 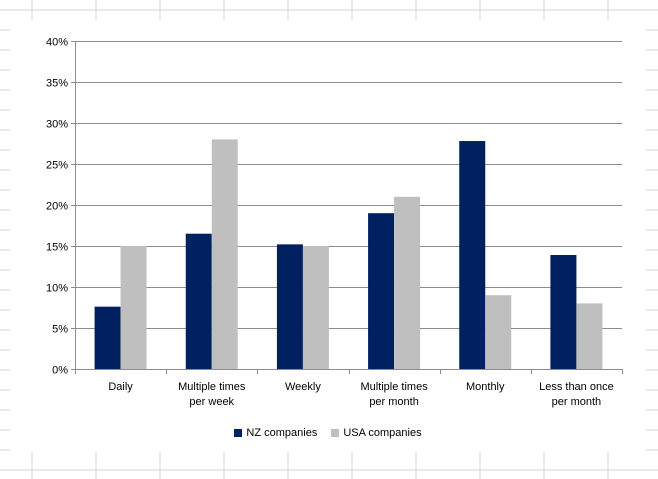 I want to click on y-tick-label: 40%, so click(x=57, y=43).